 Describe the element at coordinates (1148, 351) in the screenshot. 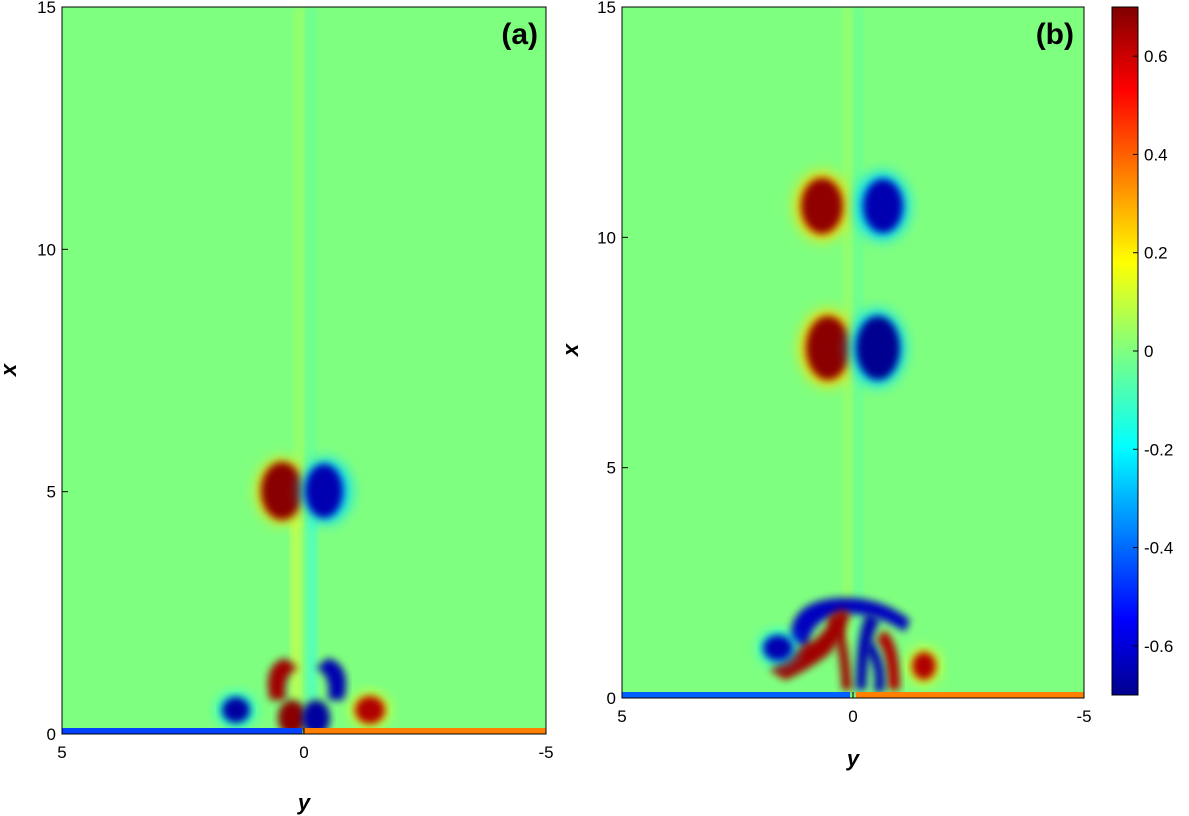

I see `colorbar-tick-label: 0` at that location.